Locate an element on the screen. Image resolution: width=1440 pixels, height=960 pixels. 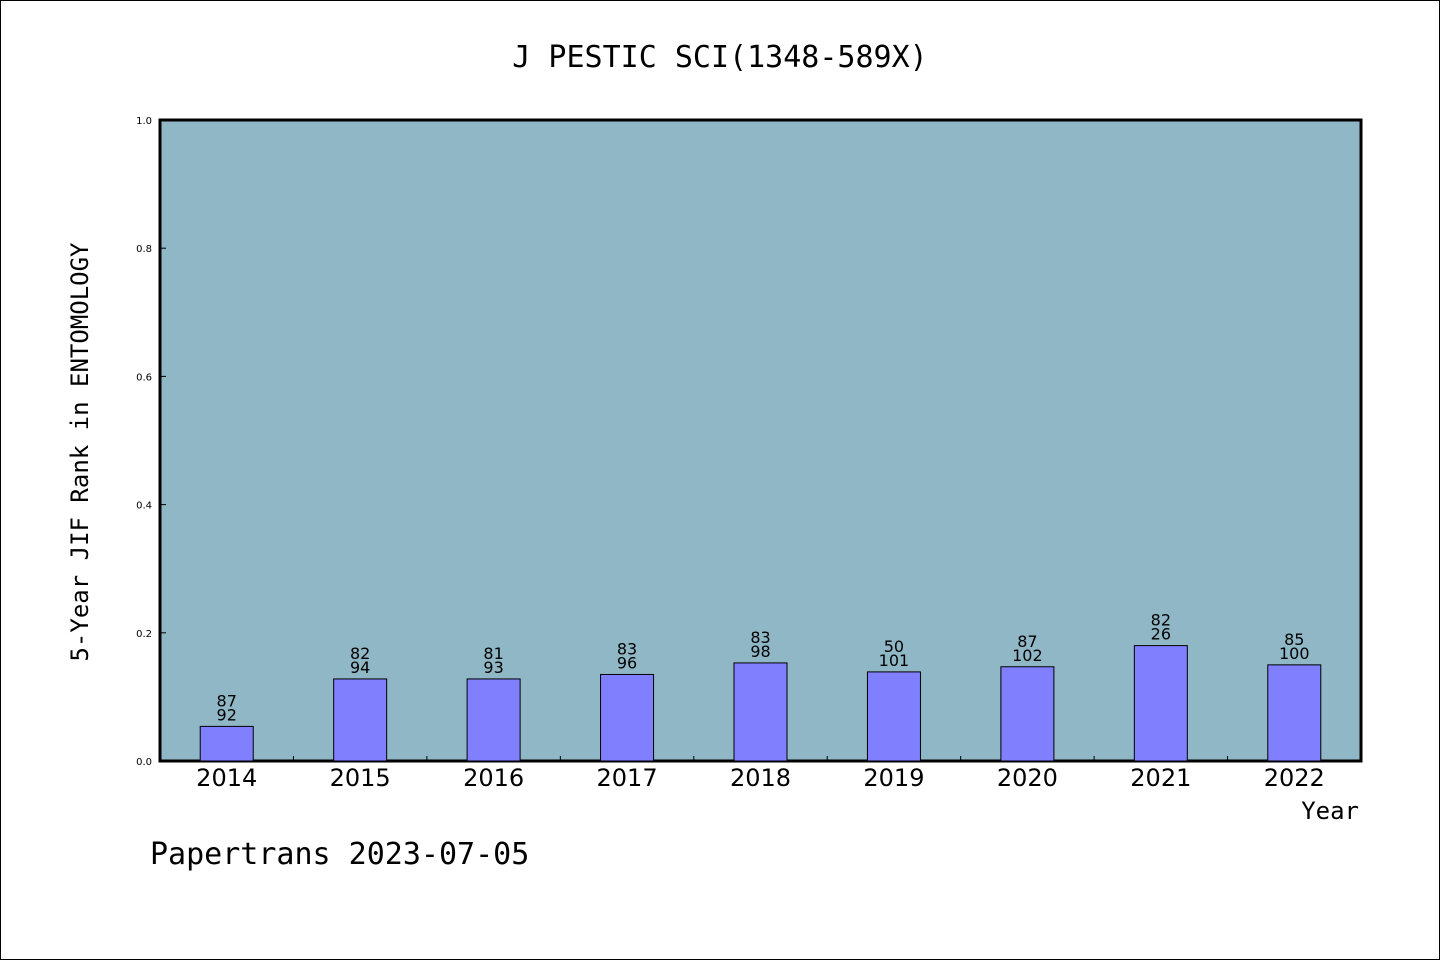
y-tick-label: 0.8 is located at coordinates (144, 249).